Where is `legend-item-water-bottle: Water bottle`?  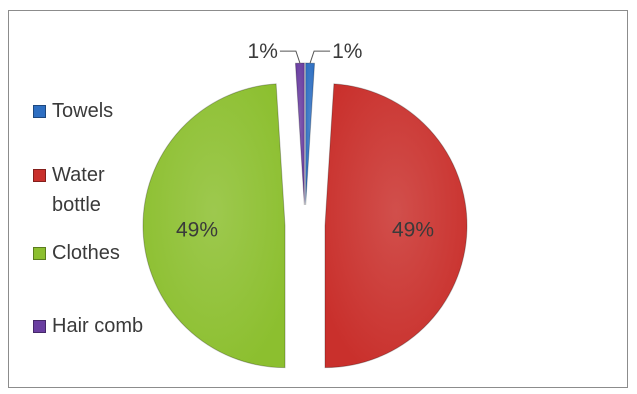 legend-item-water-bottle: Water bottle is located at coordinates (69, 191).